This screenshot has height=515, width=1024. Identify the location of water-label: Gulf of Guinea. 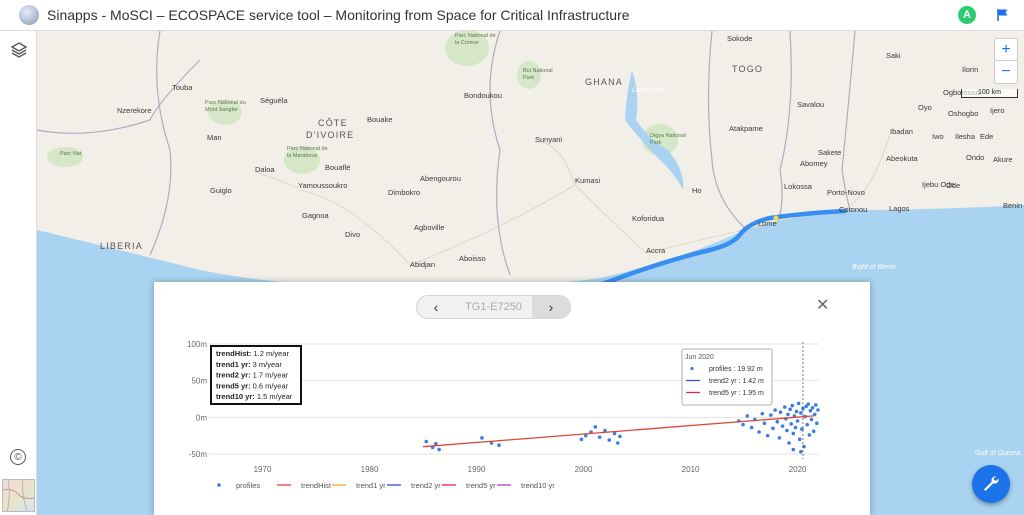
(997, 453).